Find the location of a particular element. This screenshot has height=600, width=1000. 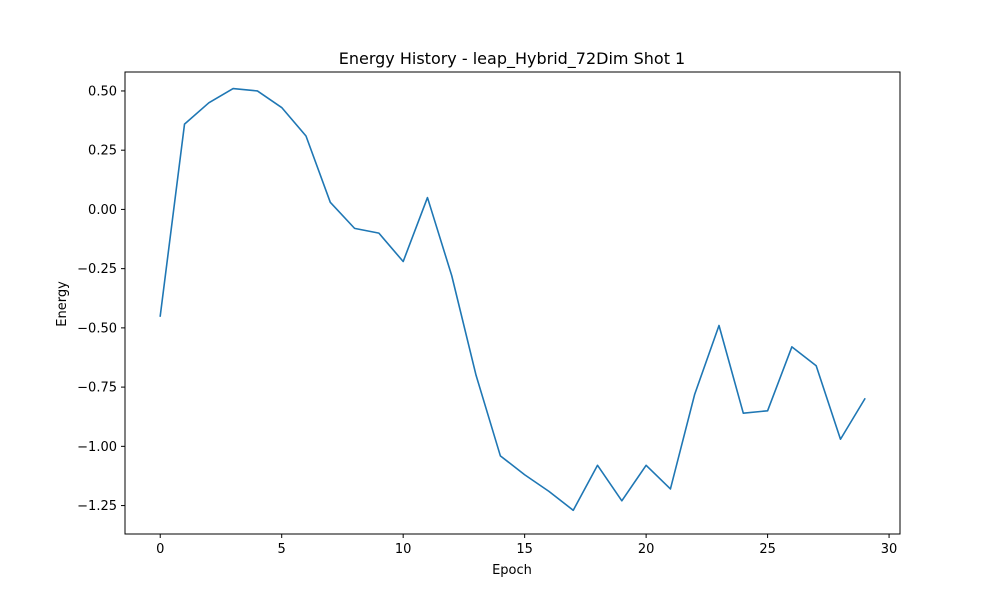

x-tick-label: 0 is located at coordinates (160, 549).